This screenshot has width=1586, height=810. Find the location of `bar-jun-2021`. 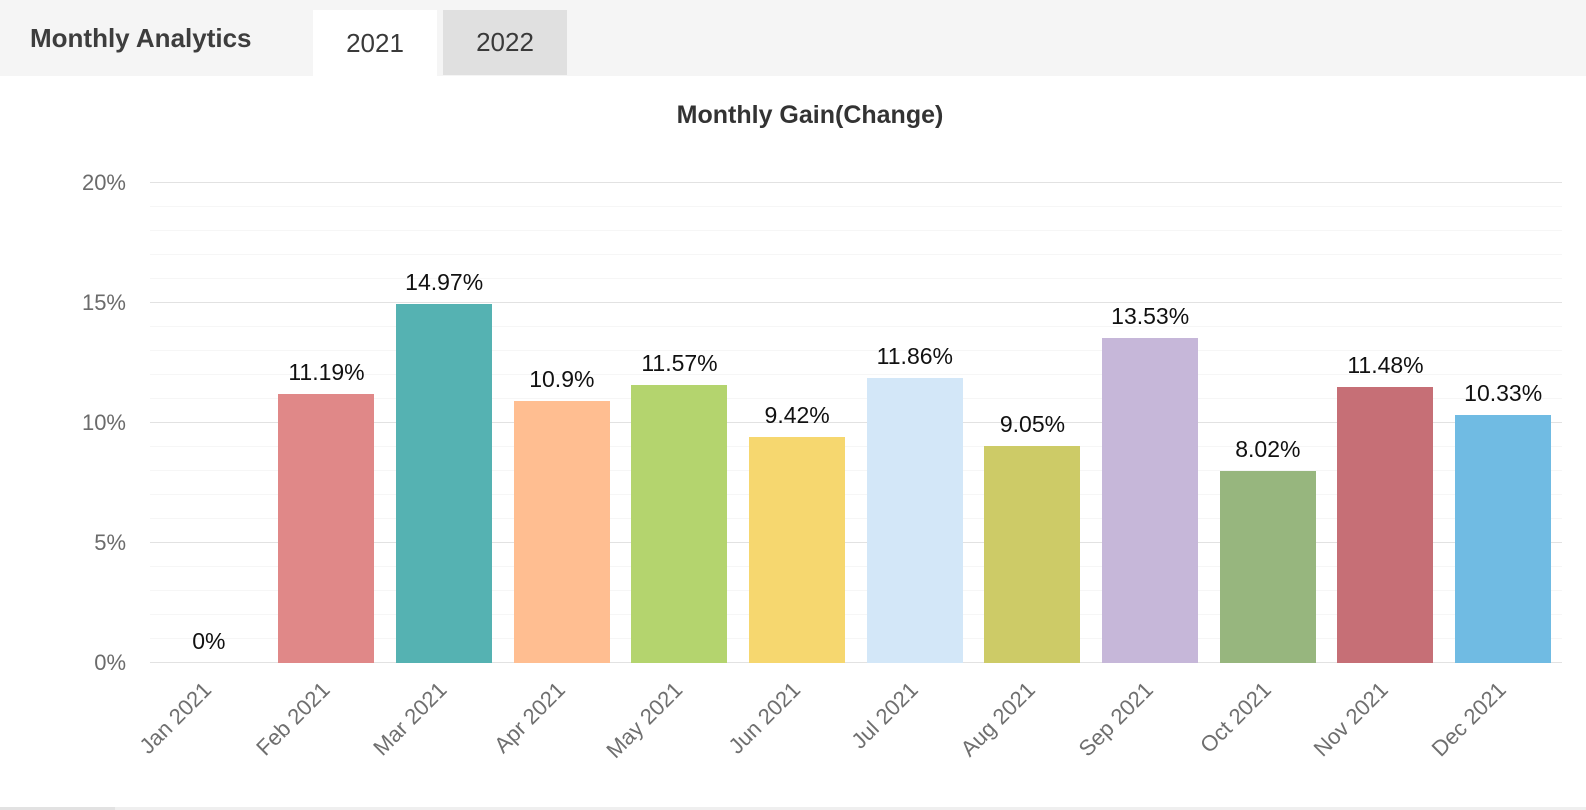

bar-jun-2021 is located at coordinates (797, 549).